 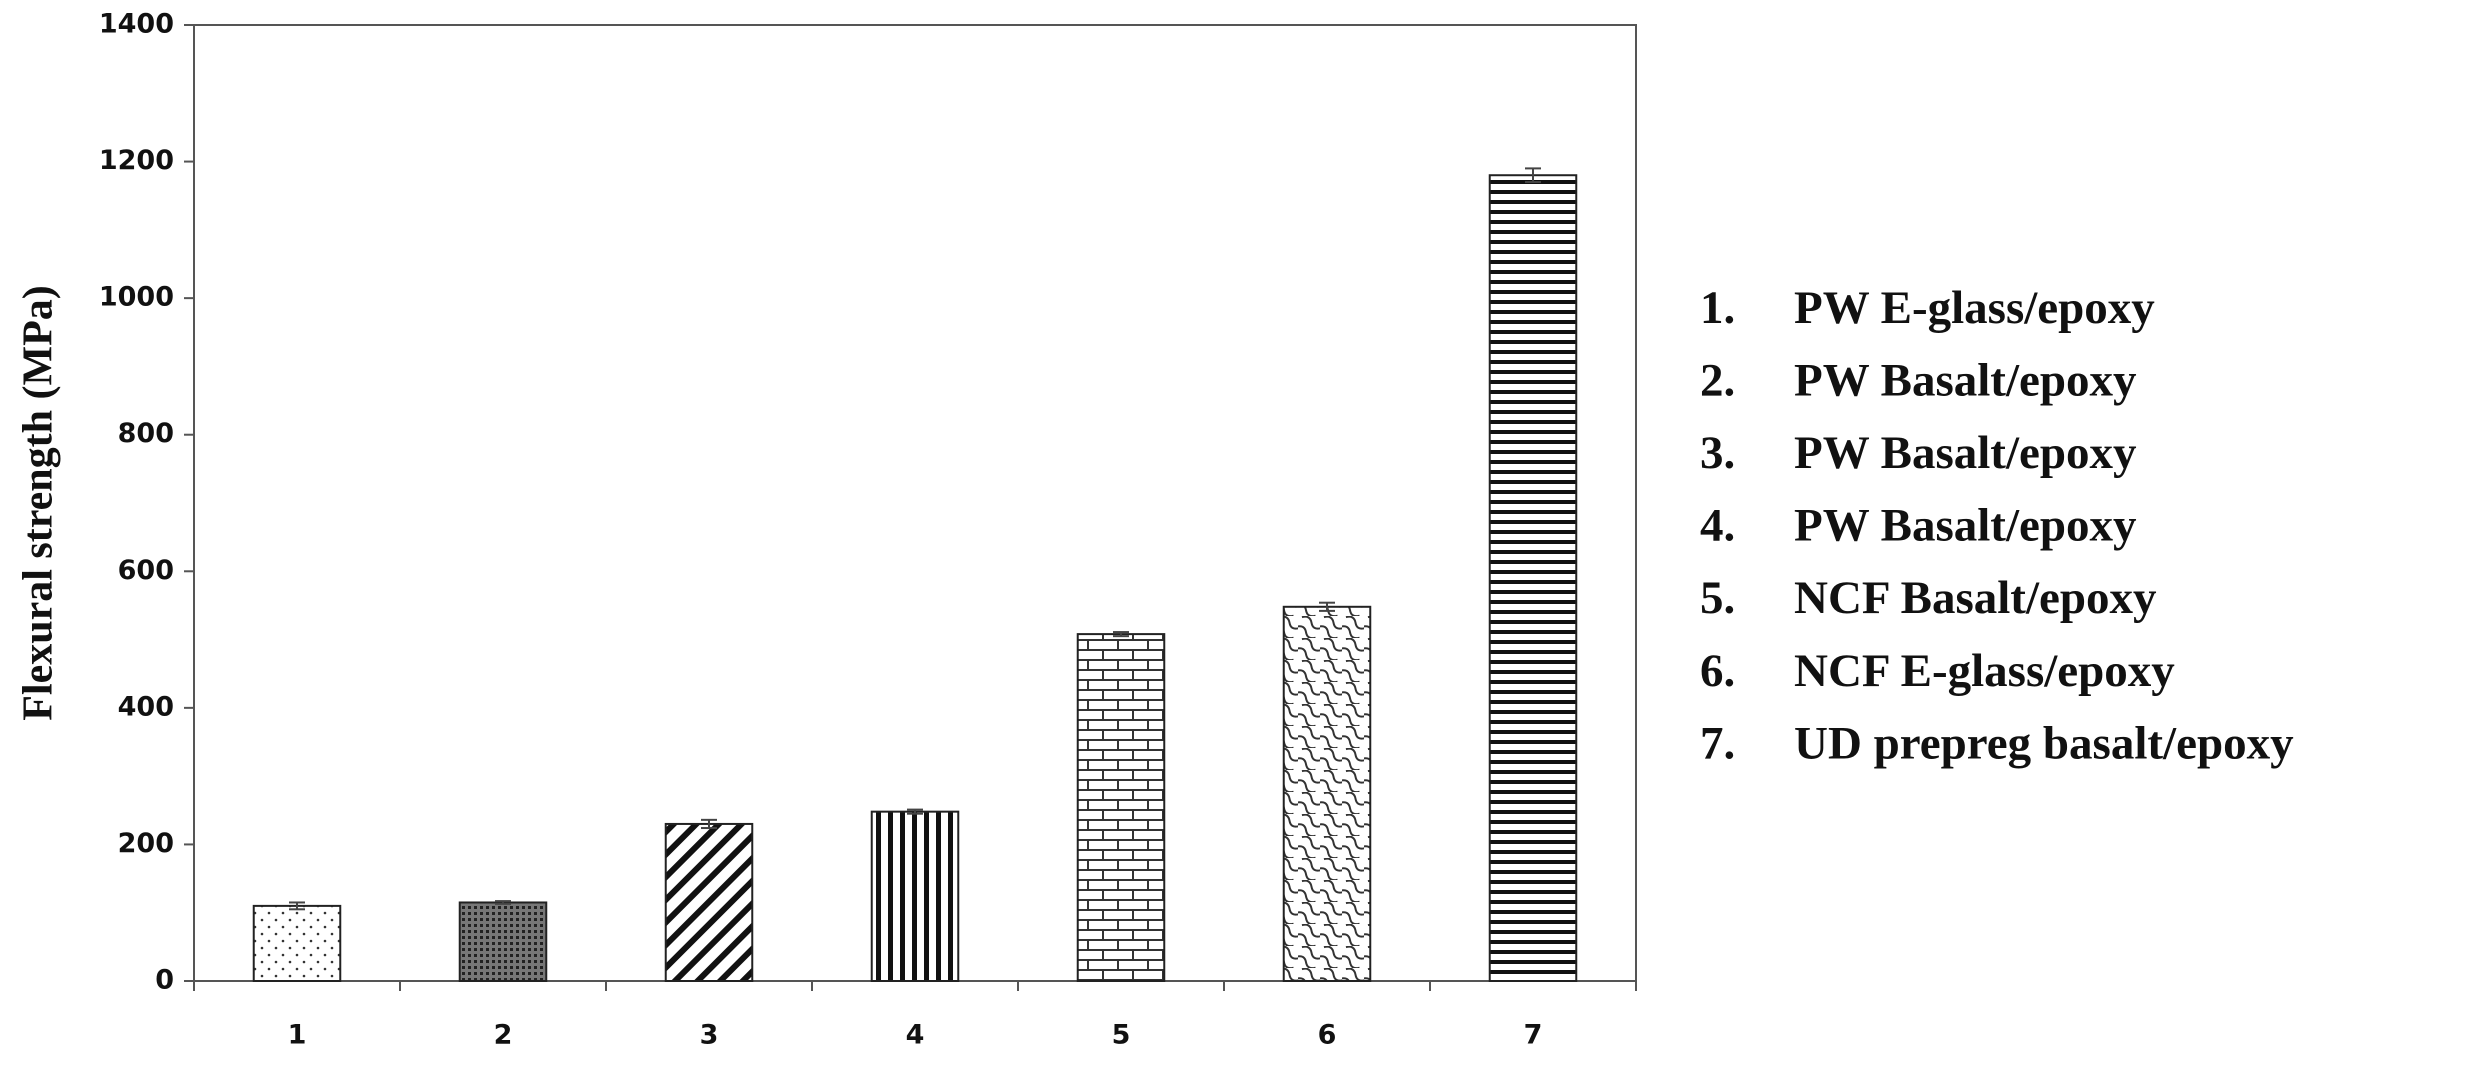 I want to click on x-tick-label: 7, so click(x=1533, y=1035).